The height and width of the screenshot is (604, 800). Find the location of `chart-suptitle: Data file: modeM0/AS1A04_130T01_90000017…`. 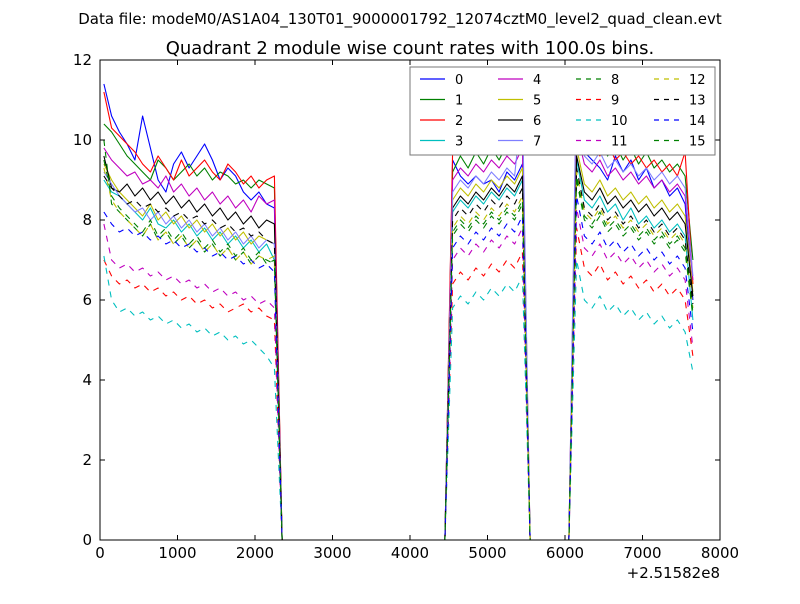

chart-suptitle: Data file: modeM0/AS1A04_130T01_90000017… is located at coordinates (400, 19).